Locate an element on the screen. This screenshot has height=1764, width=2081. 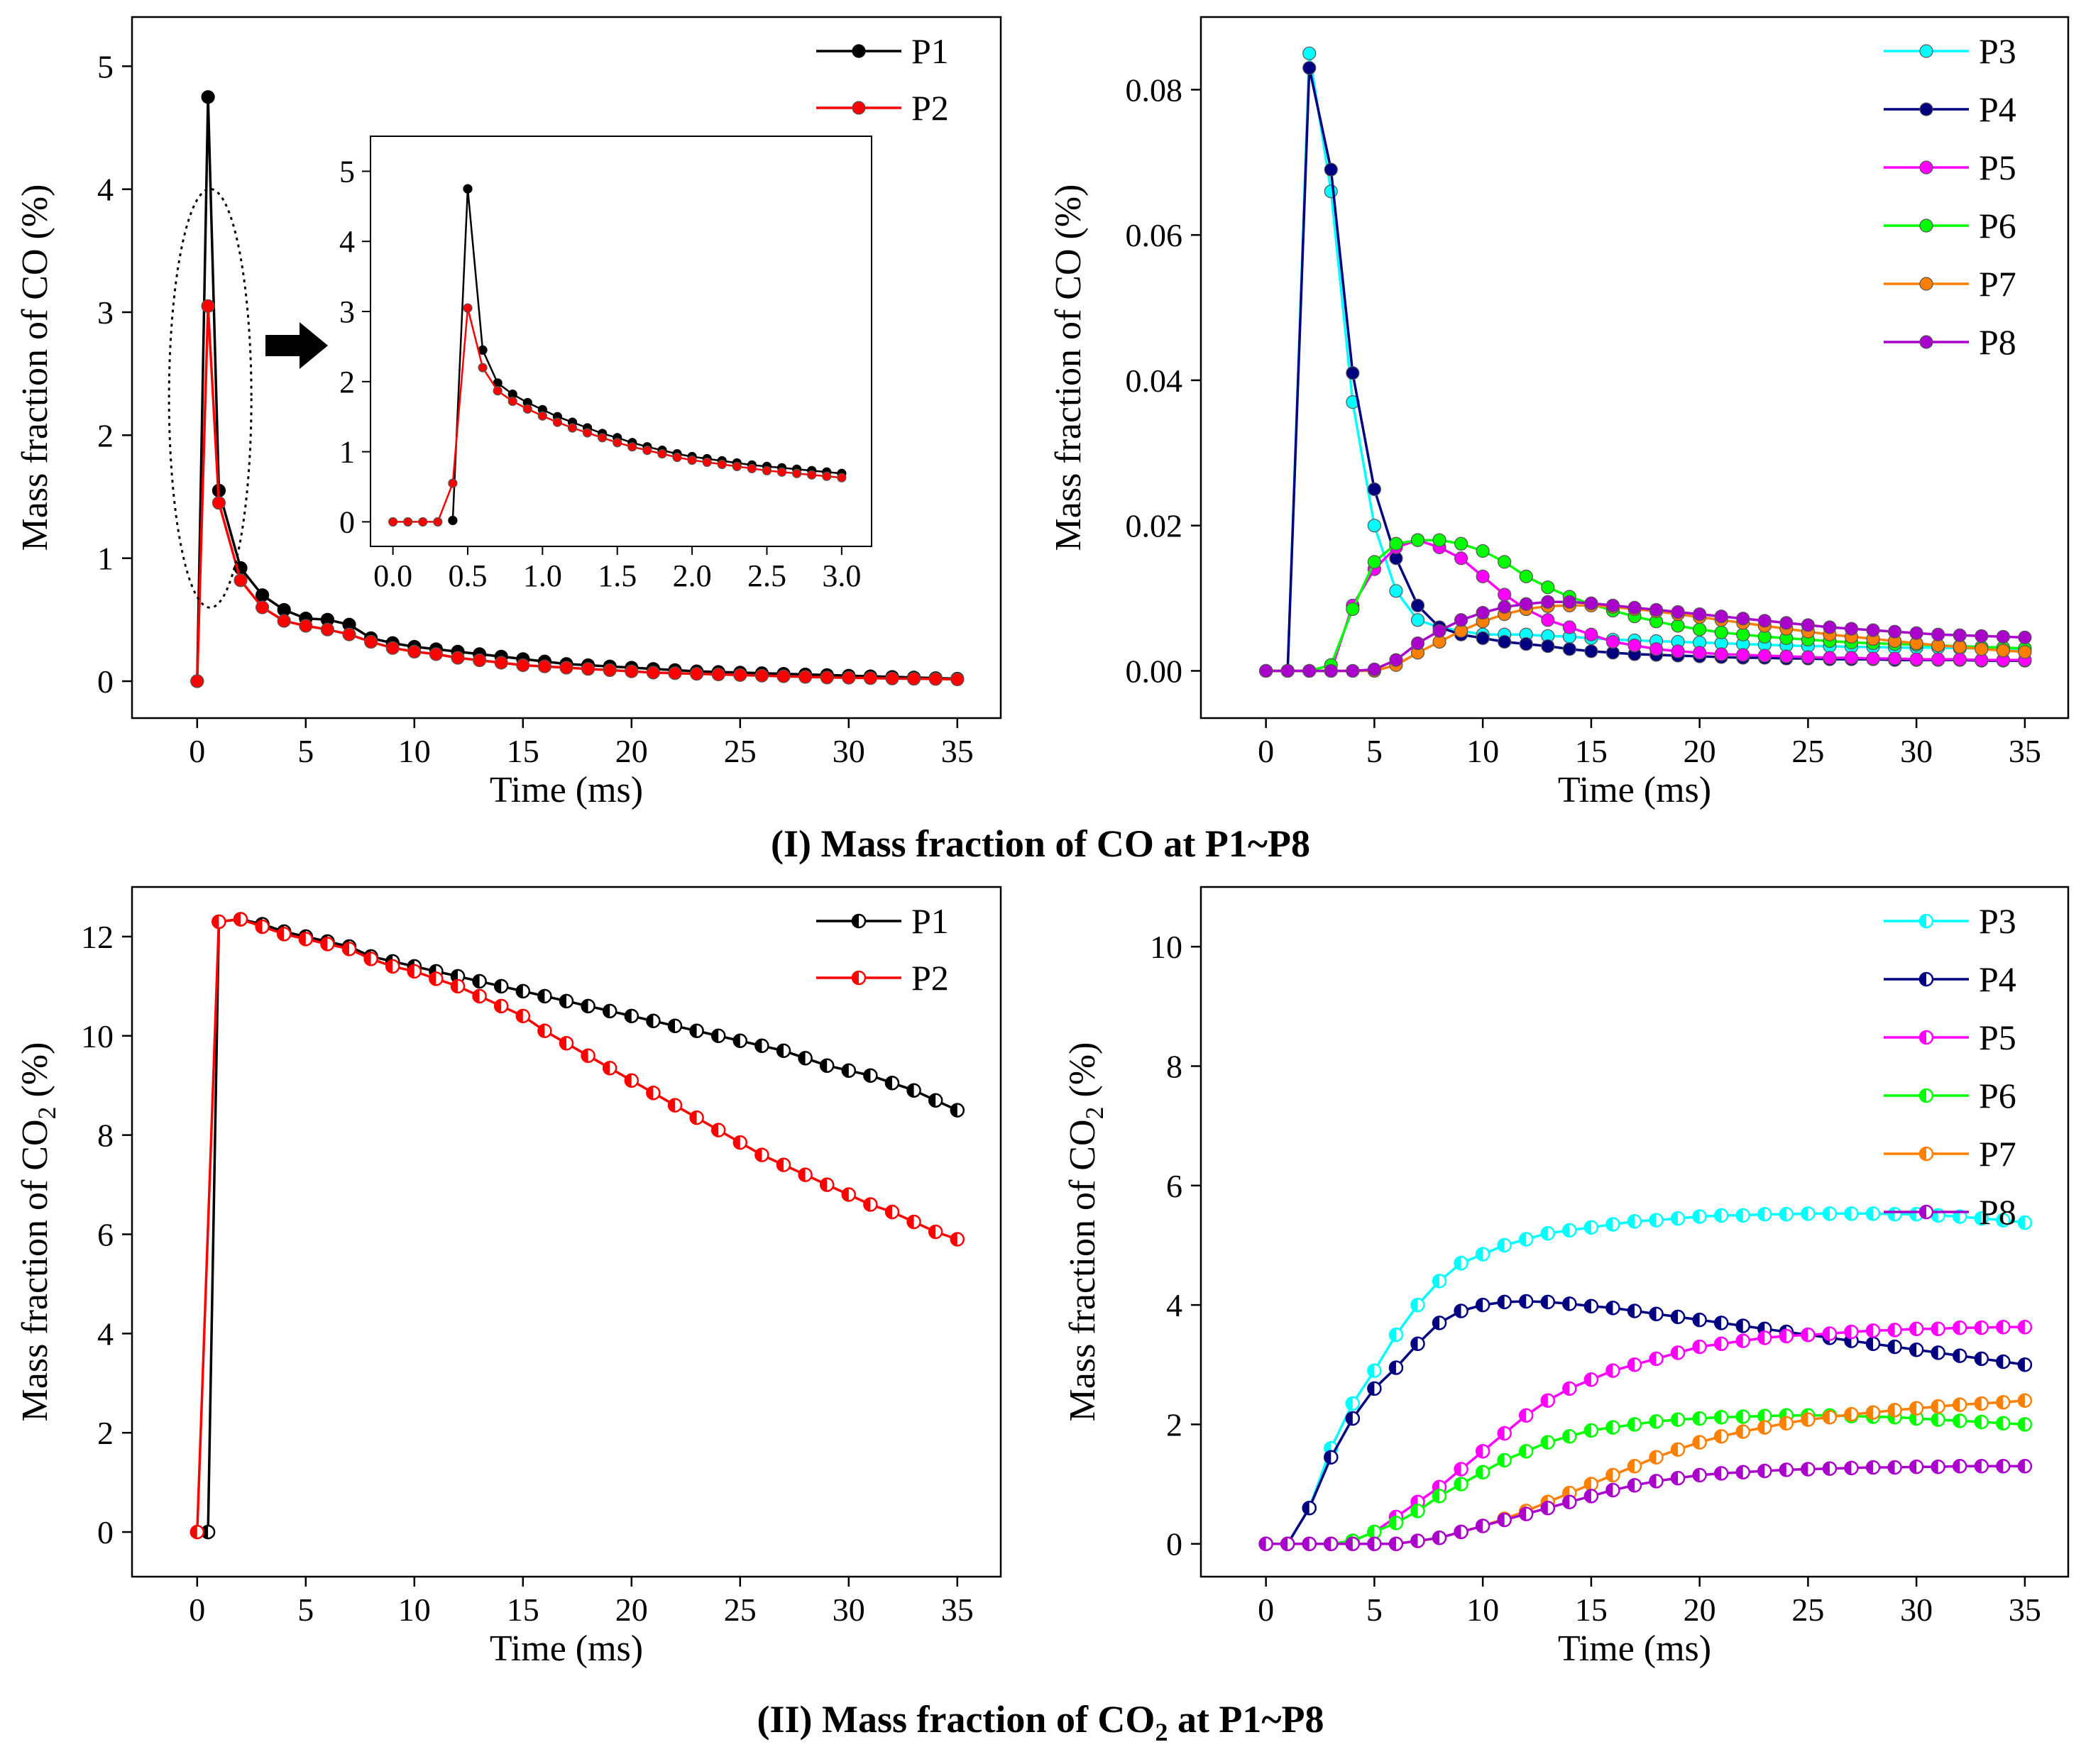
legend-marker-P7 is located at coordinates (1926, 284).